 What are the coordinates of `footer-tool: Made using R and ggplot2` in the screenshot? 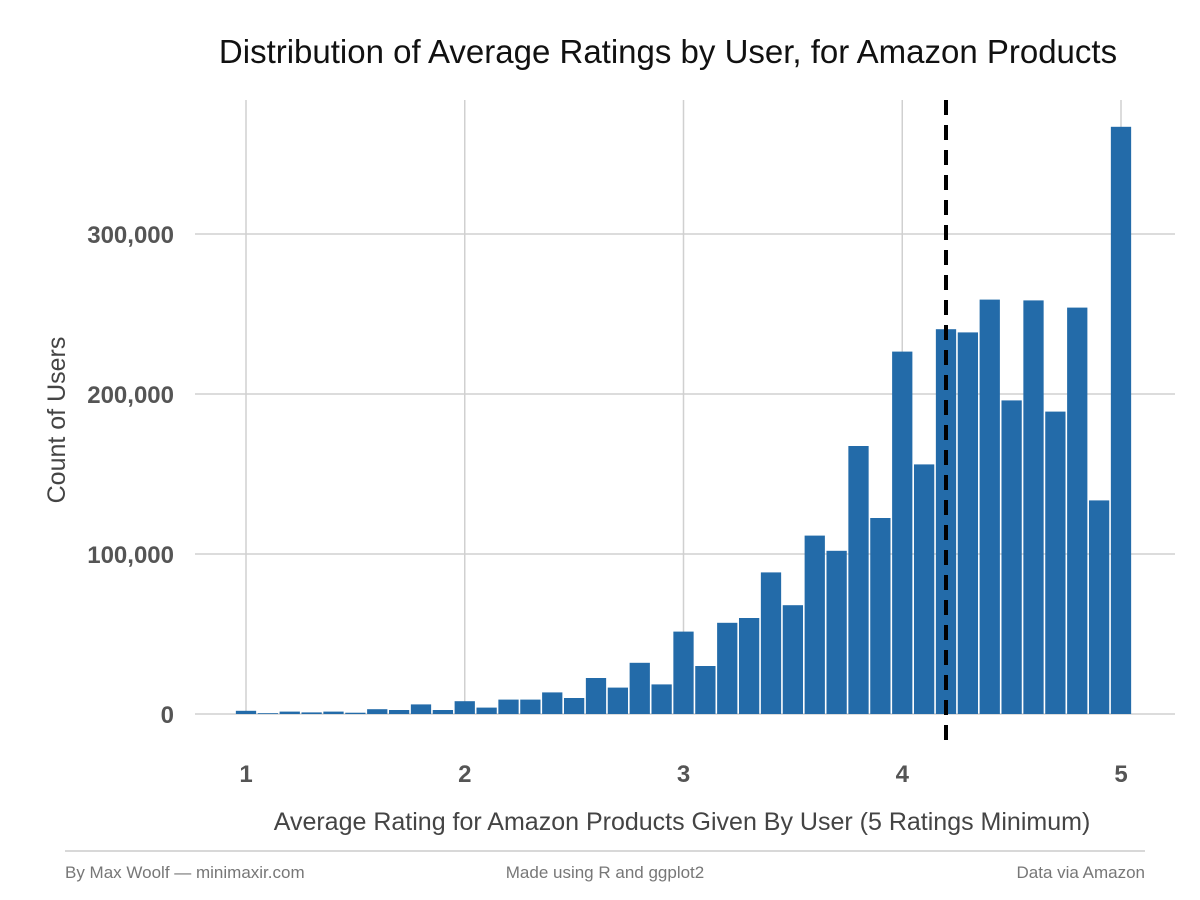 It's located at (605, 872).